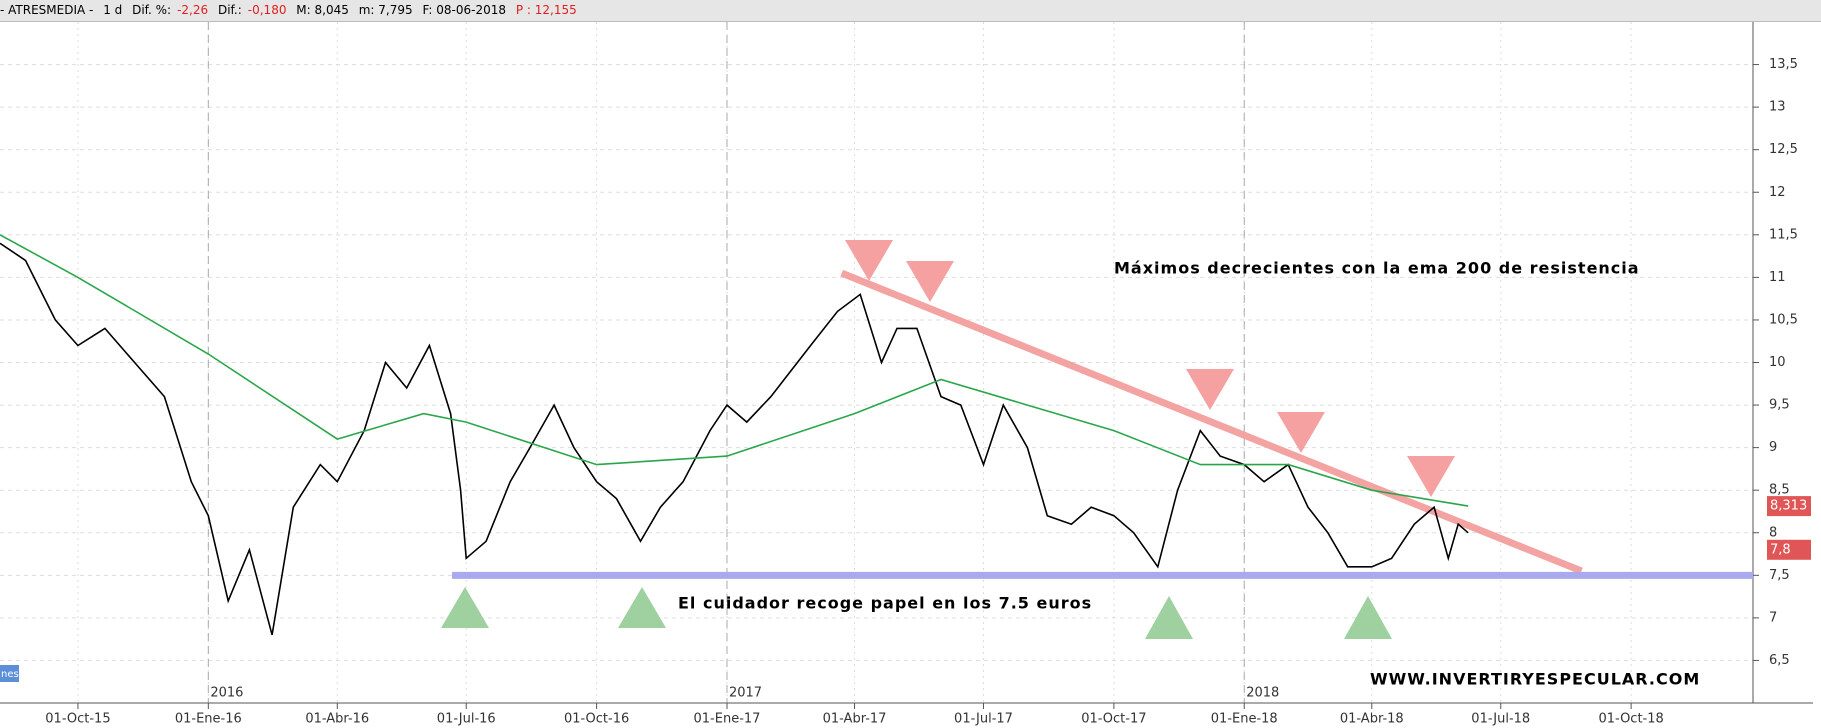 The height and width of the screenshot is (728, 1821). What do you see at coordinates (464, 10) in the screenshot?
I see `date: F: 08-06-2018` at bounding box center [464, 10].